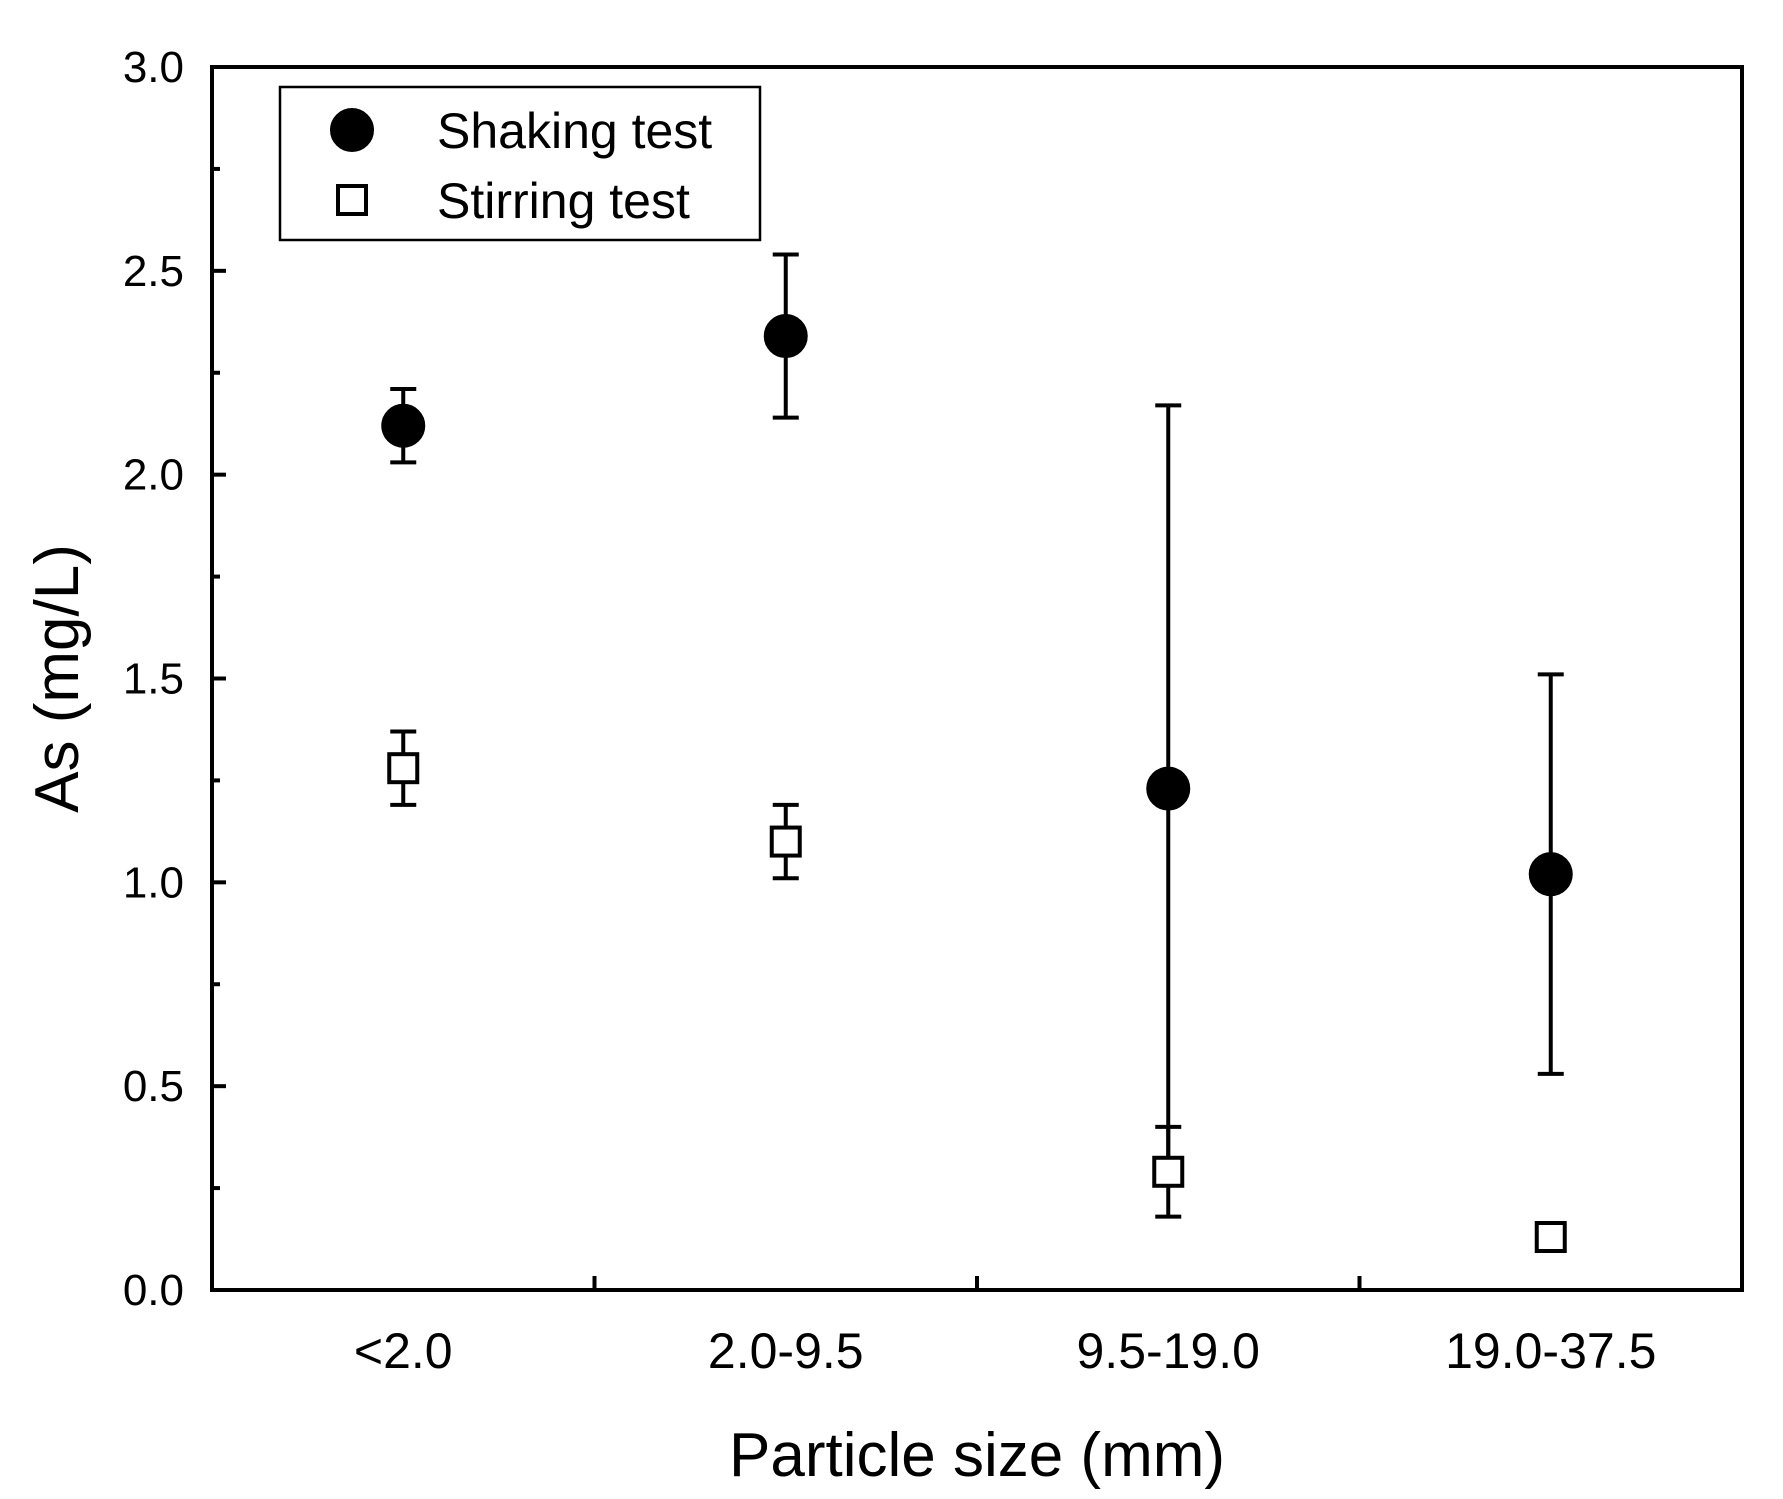  I want to click on x-axis-title: Particle size (mm), so click(977, 1455).